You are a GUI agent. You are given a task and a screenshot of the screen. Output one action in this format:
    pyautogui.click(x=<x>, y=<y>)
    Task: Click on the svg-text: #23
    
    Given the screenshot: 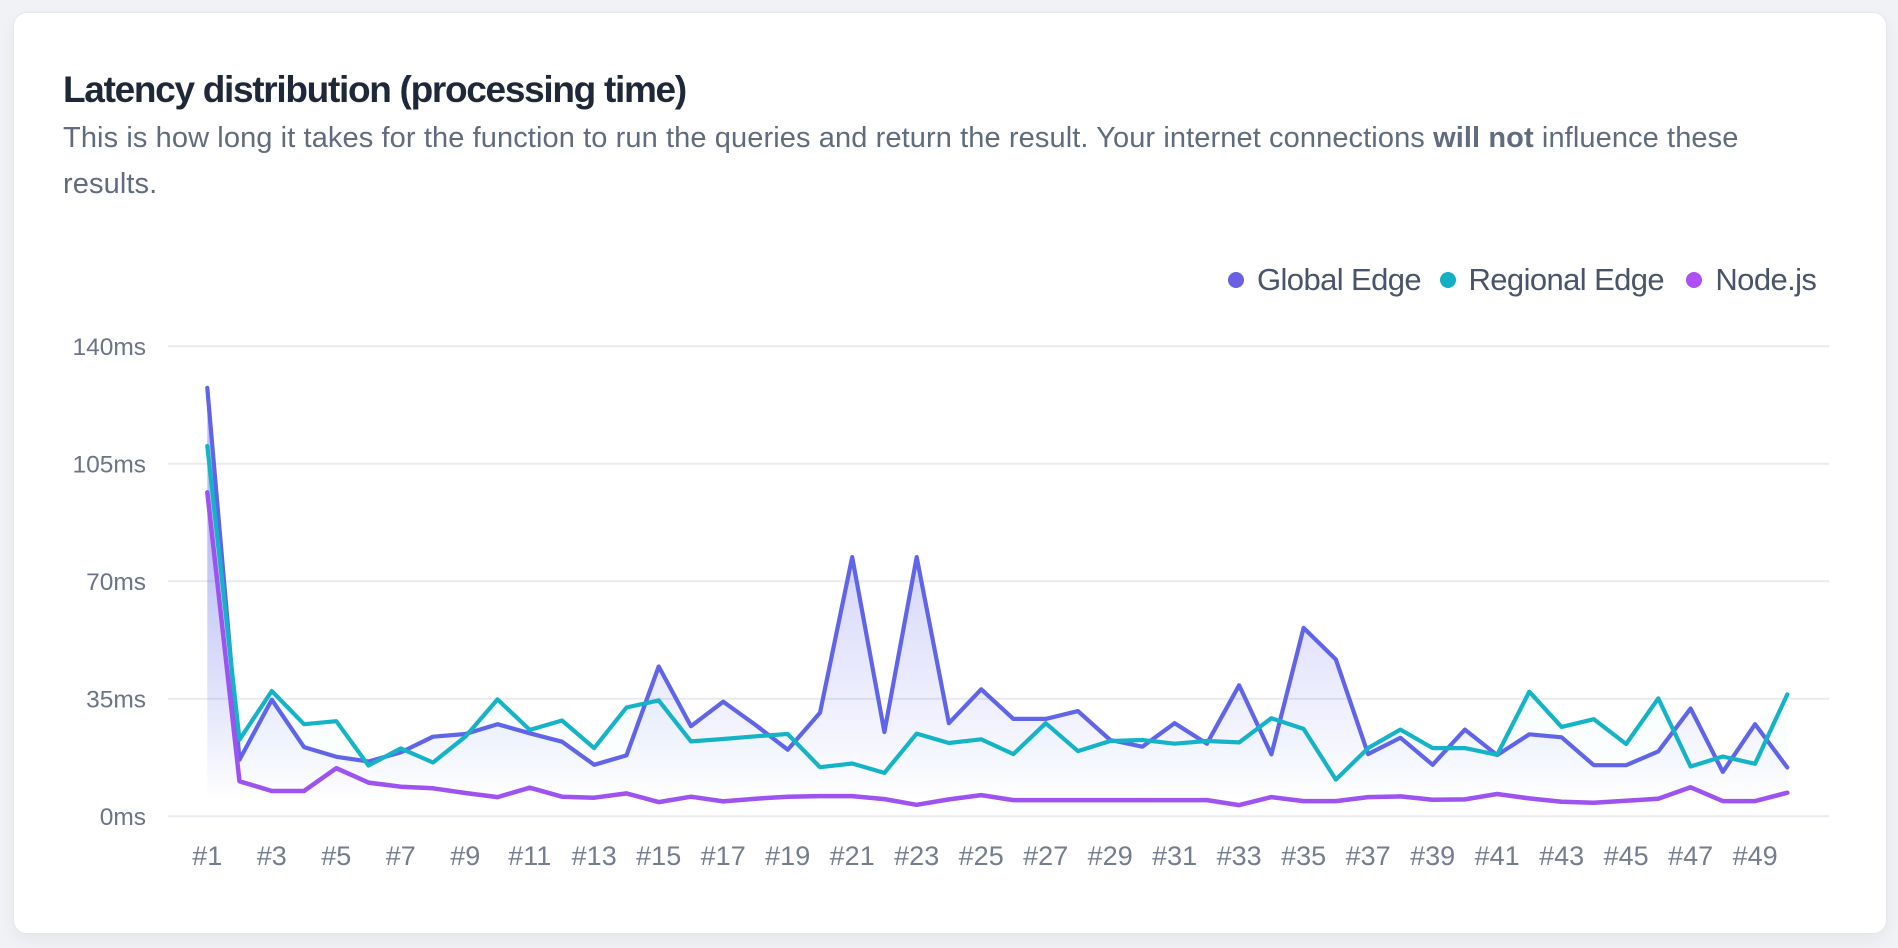 What is the action you would take?
    pyautogui.click(x=916, y=856)
    